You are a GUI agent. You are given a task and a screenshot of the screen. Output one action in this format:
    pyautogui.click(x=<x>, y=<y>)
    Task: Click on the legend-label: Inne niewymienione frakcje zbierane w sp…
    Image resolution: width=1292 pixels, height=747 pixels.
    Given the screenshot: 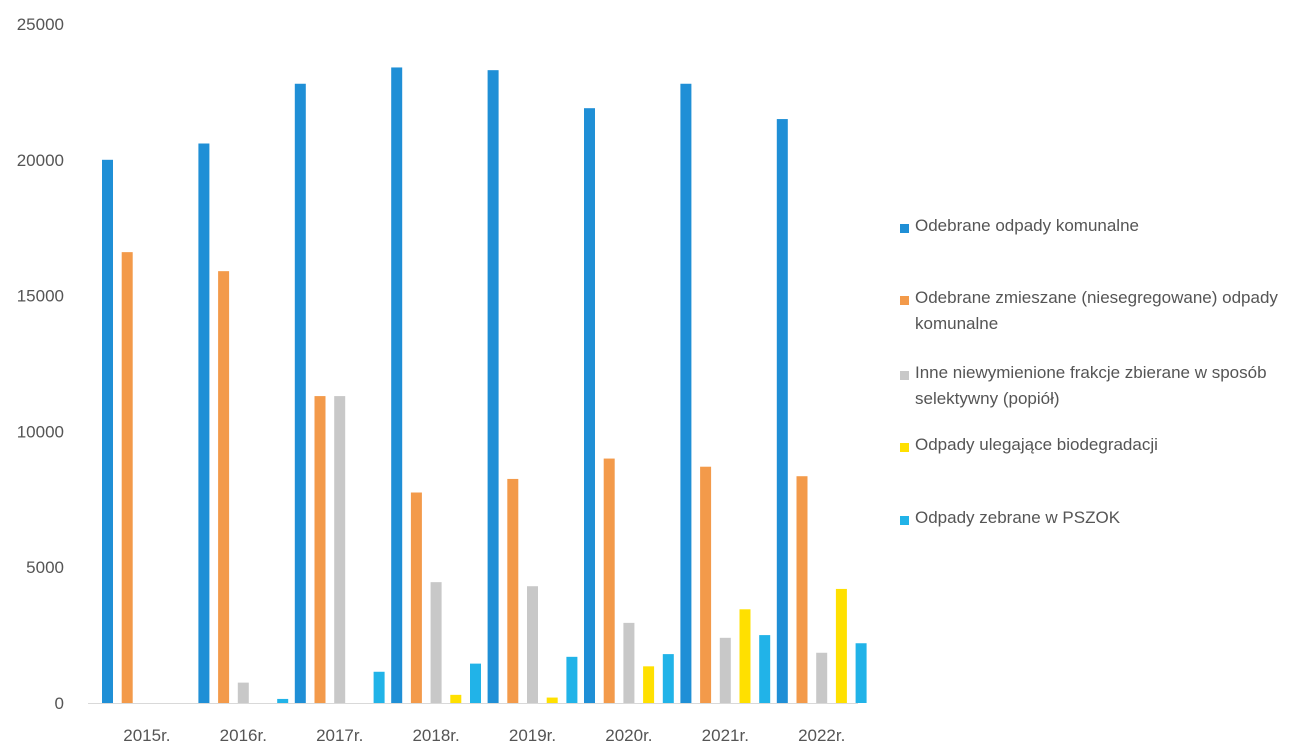 What is the action you would take?
    pyautogui.click(x=1091, y=385)
    